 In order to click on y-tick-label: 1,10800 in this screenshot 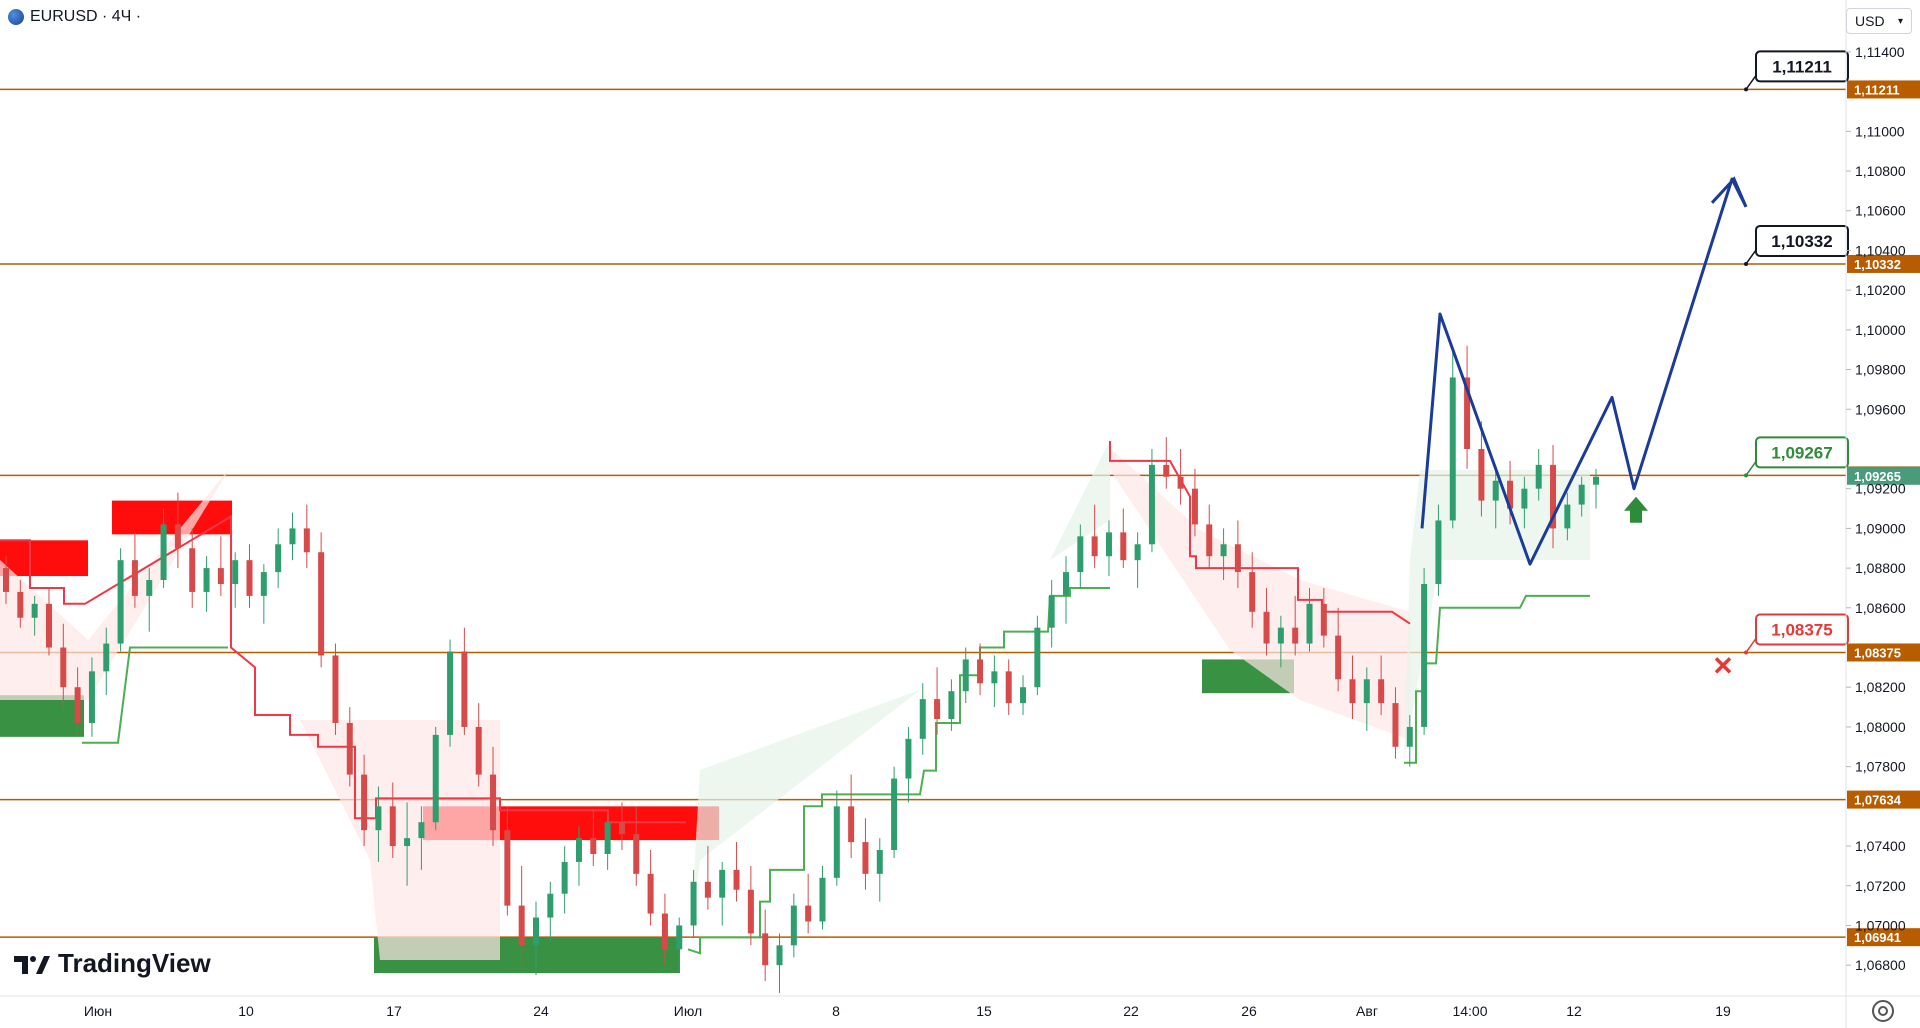, I will do `click(1880, 171)`.